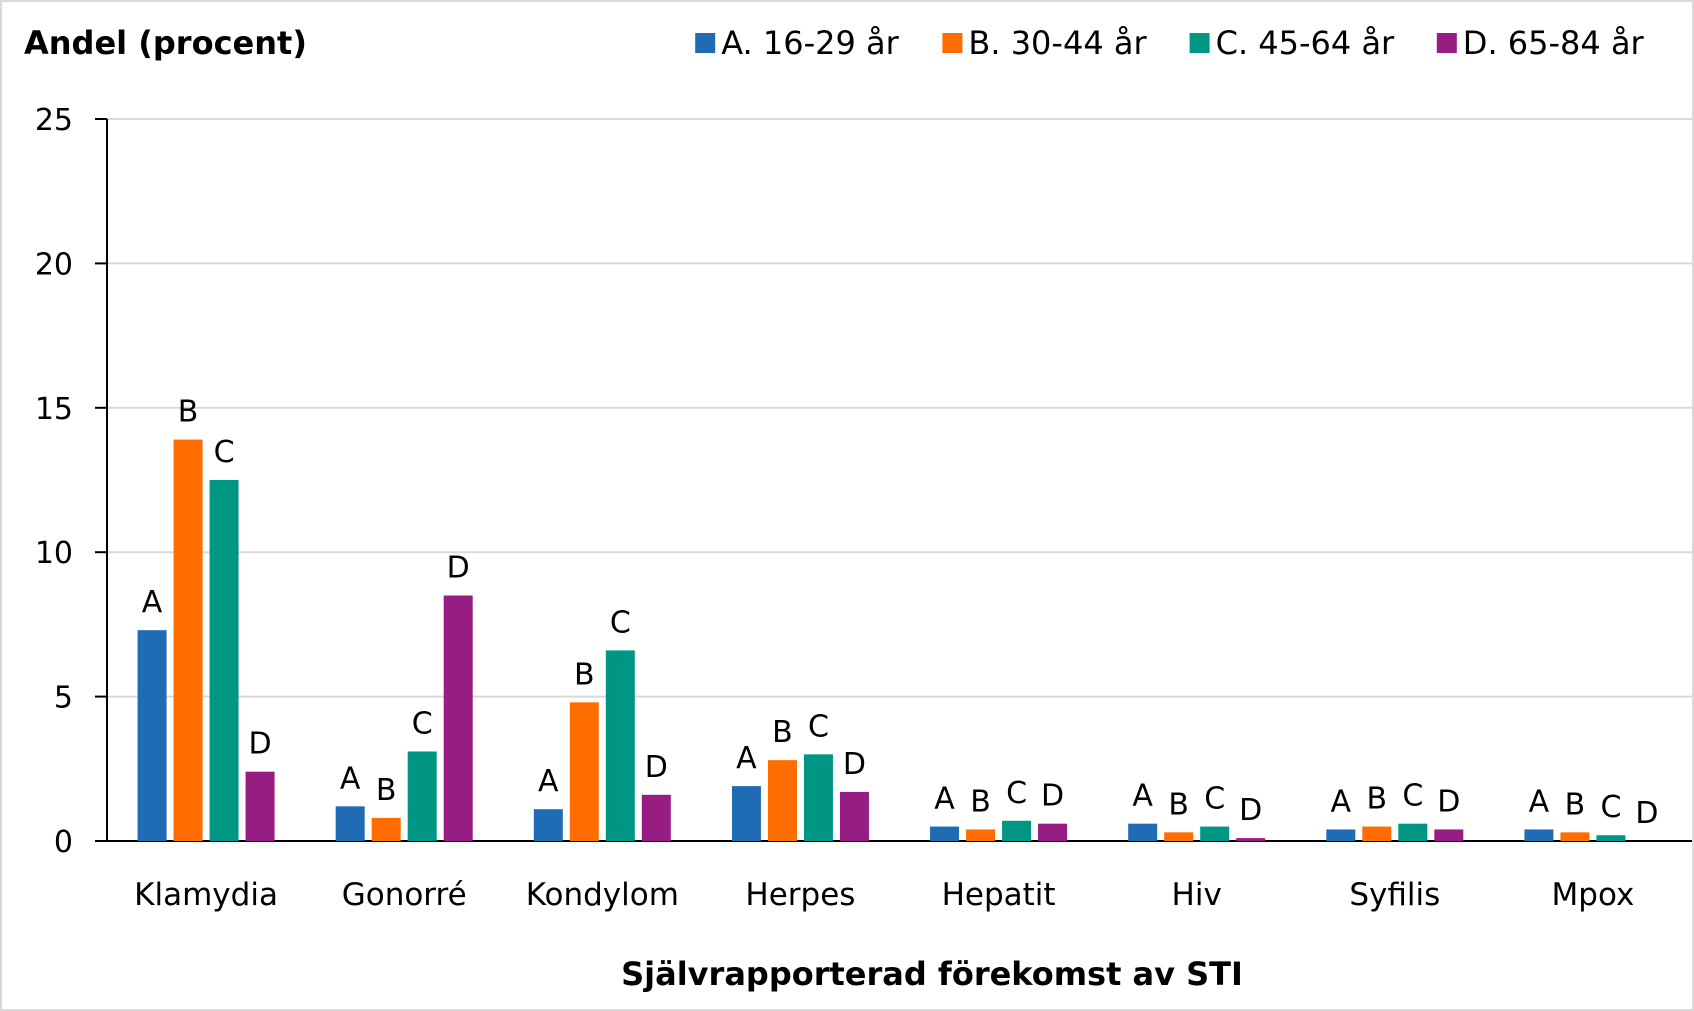 The width and height of the screenshot is (1694, 1011). What do you see at coordinates (1554, 43) in the screenshot?
I see `legend-label: D. 65-84 år` at bounding box center [1554, 43].